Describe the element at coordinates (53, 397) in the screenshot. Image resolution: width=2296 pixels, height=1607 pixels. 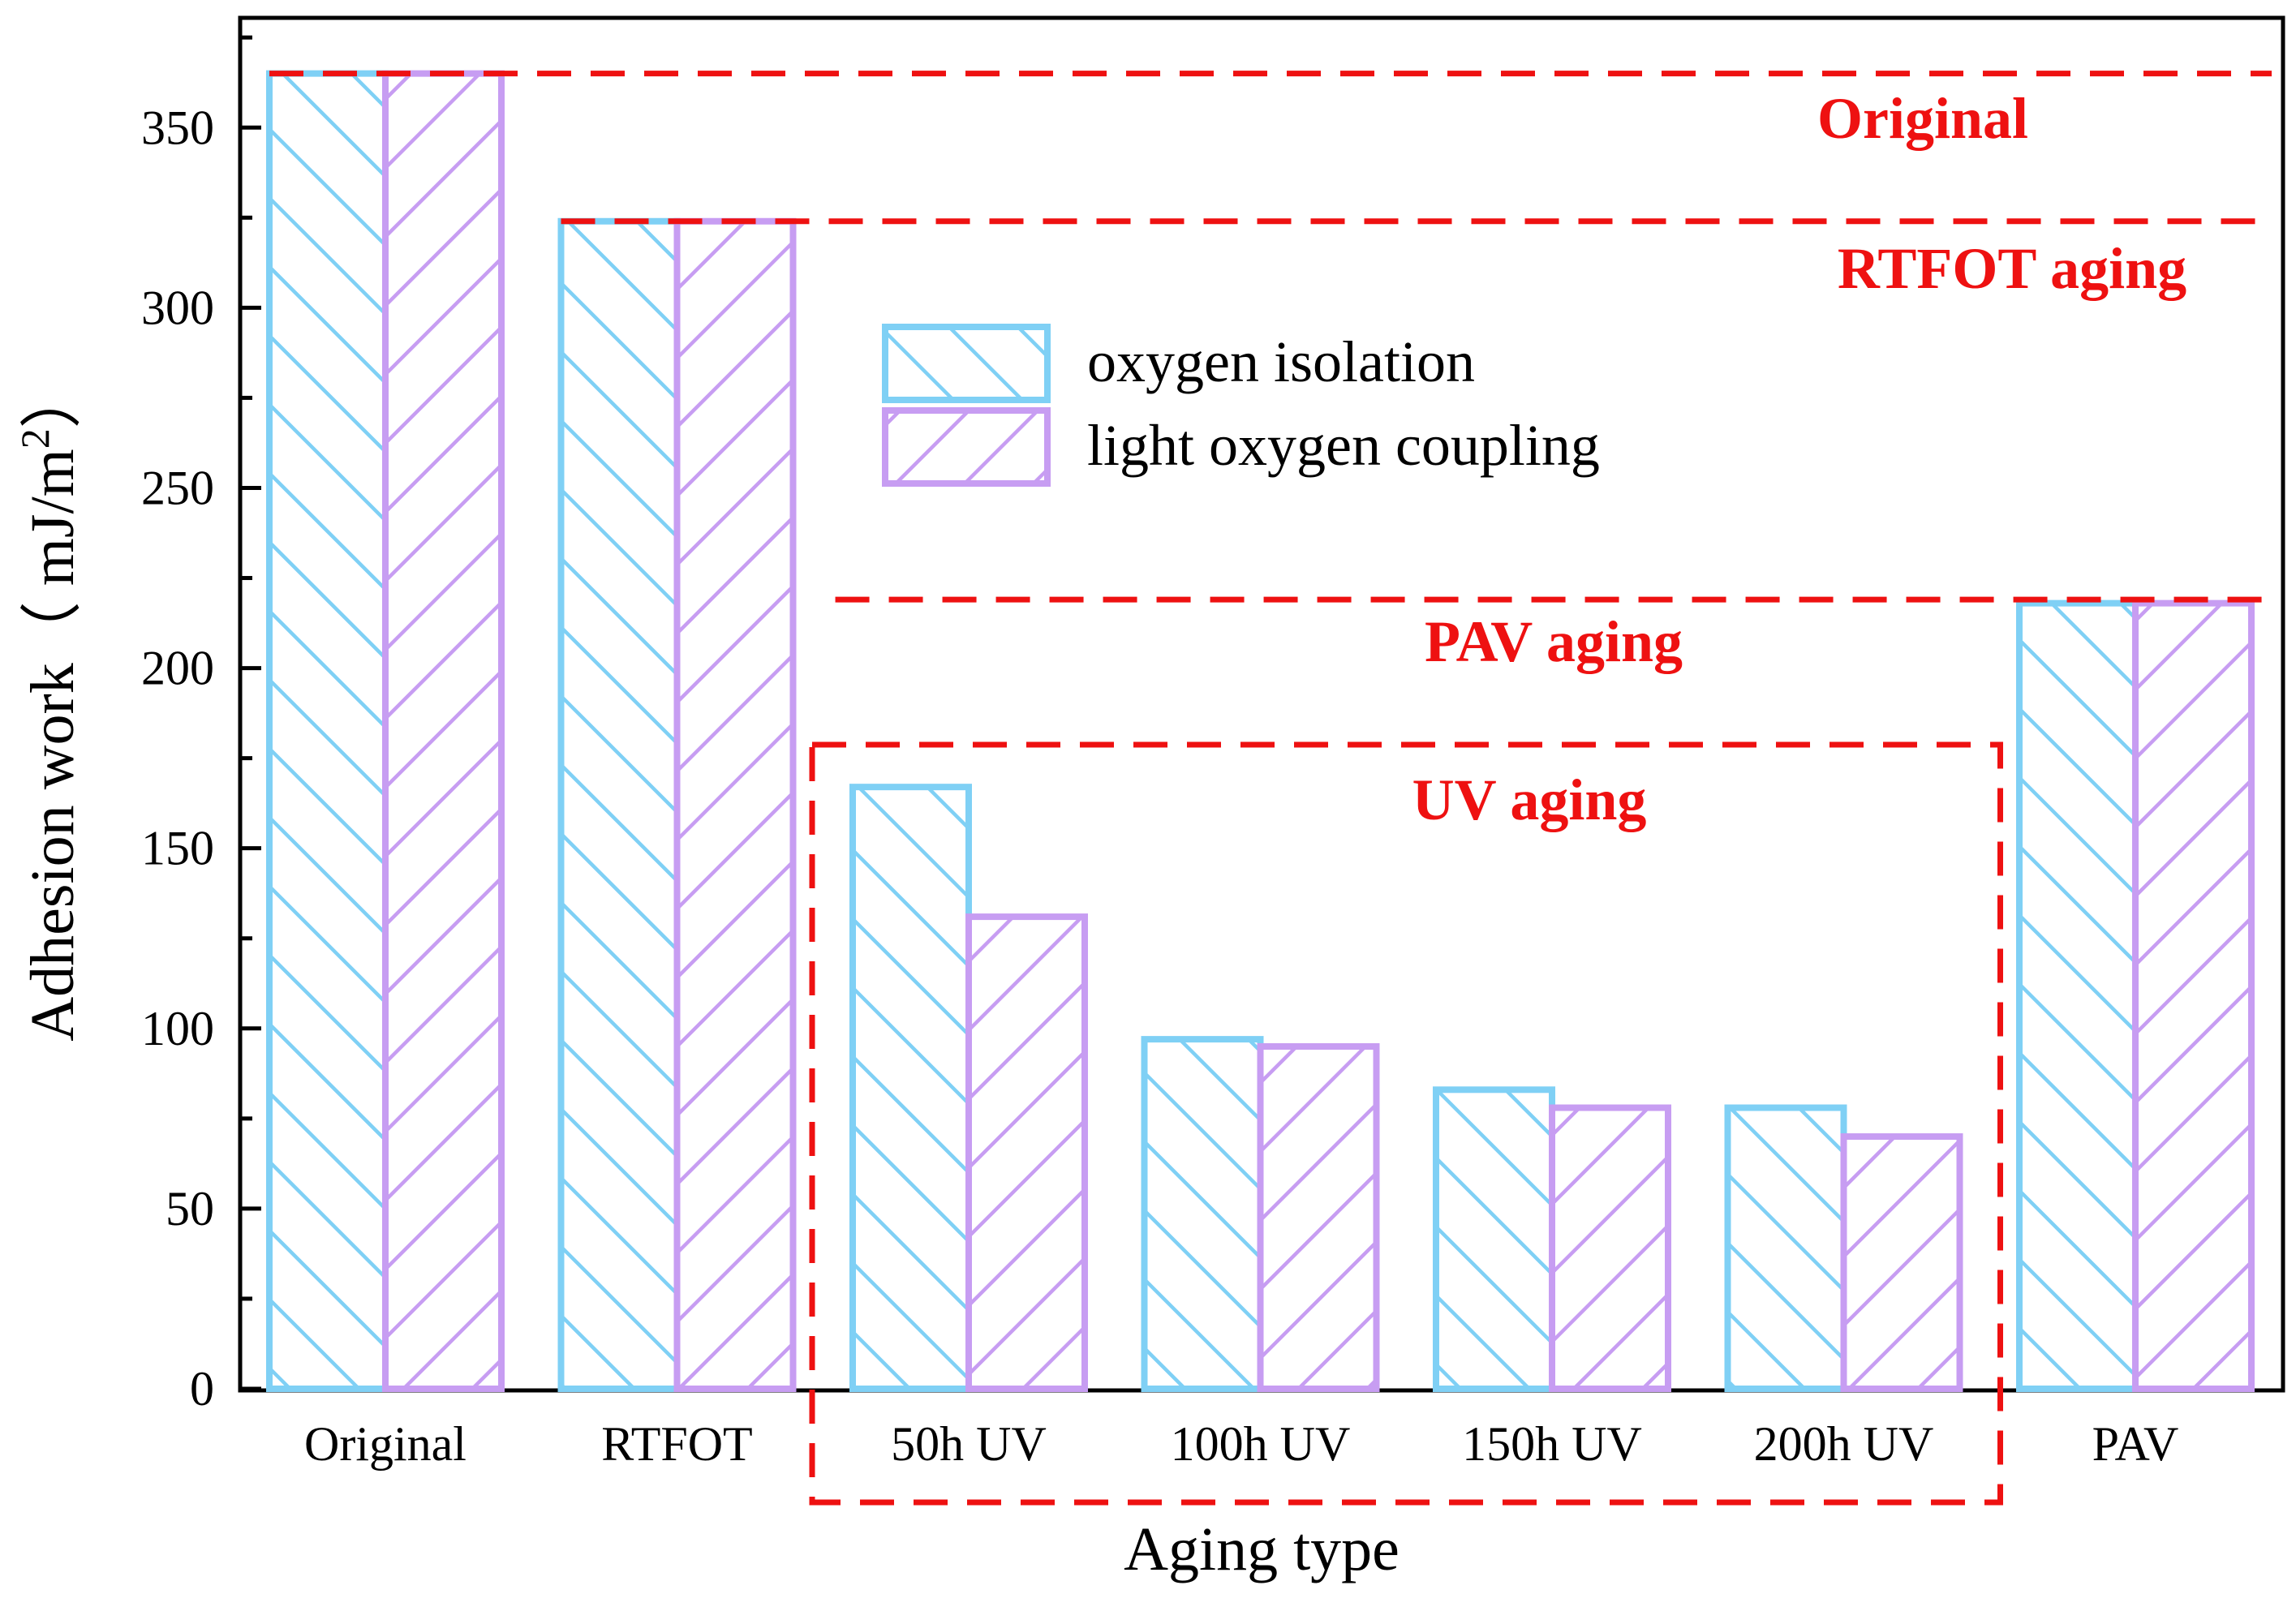
I see `y-axis-title-close: ）` at that location.